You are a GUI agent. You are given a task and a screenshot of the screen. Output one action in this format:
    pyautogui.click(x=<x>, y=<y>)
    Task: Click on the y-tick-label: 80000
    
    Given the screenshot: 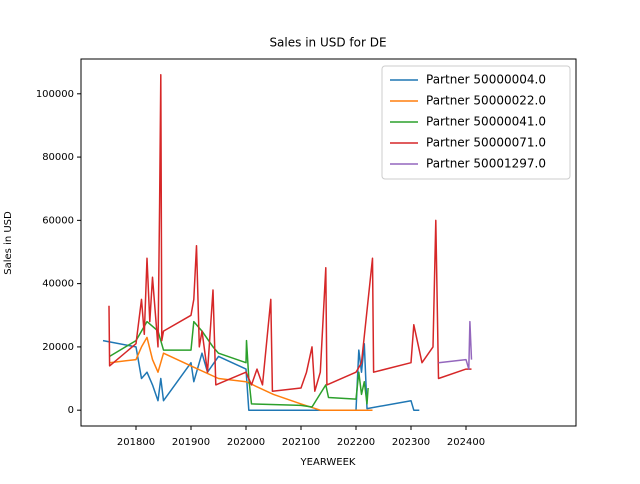 What is the action you would take?
    pyautogui.click(x=58, y=157)
    